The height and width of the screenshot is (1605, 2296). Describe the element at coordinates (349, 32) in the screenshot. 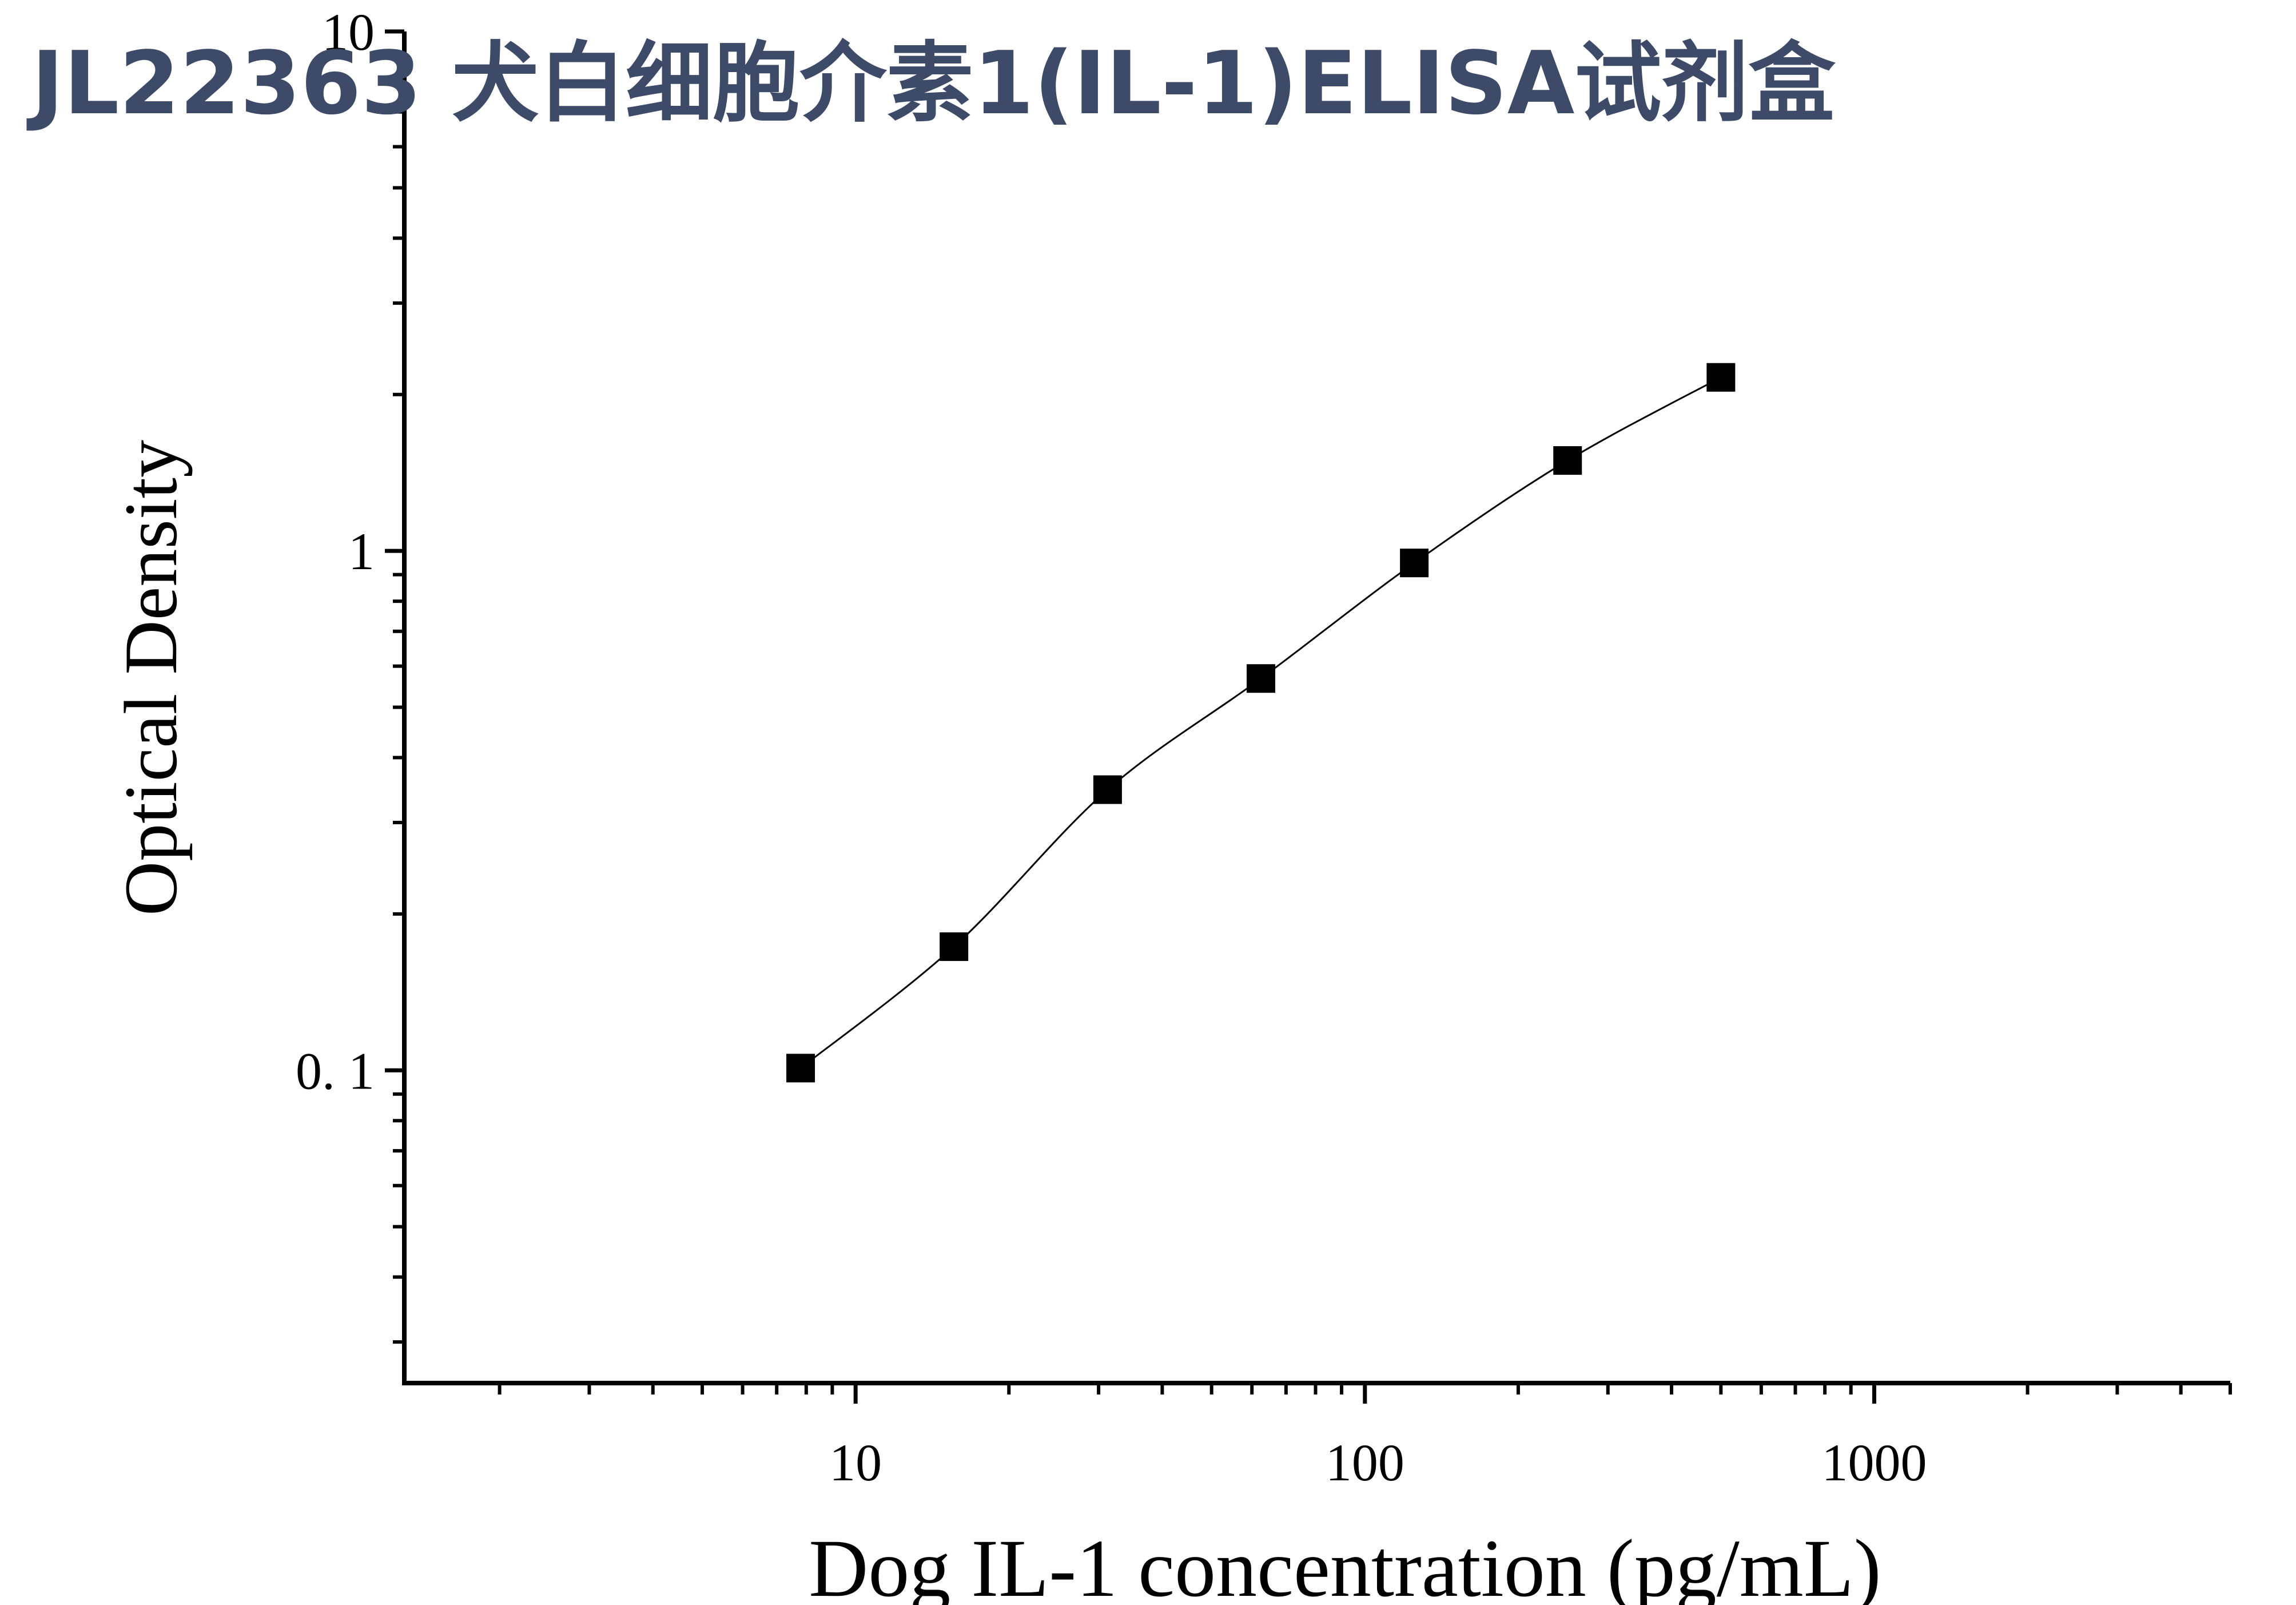

I see `y-tick-label: 10` at that location.